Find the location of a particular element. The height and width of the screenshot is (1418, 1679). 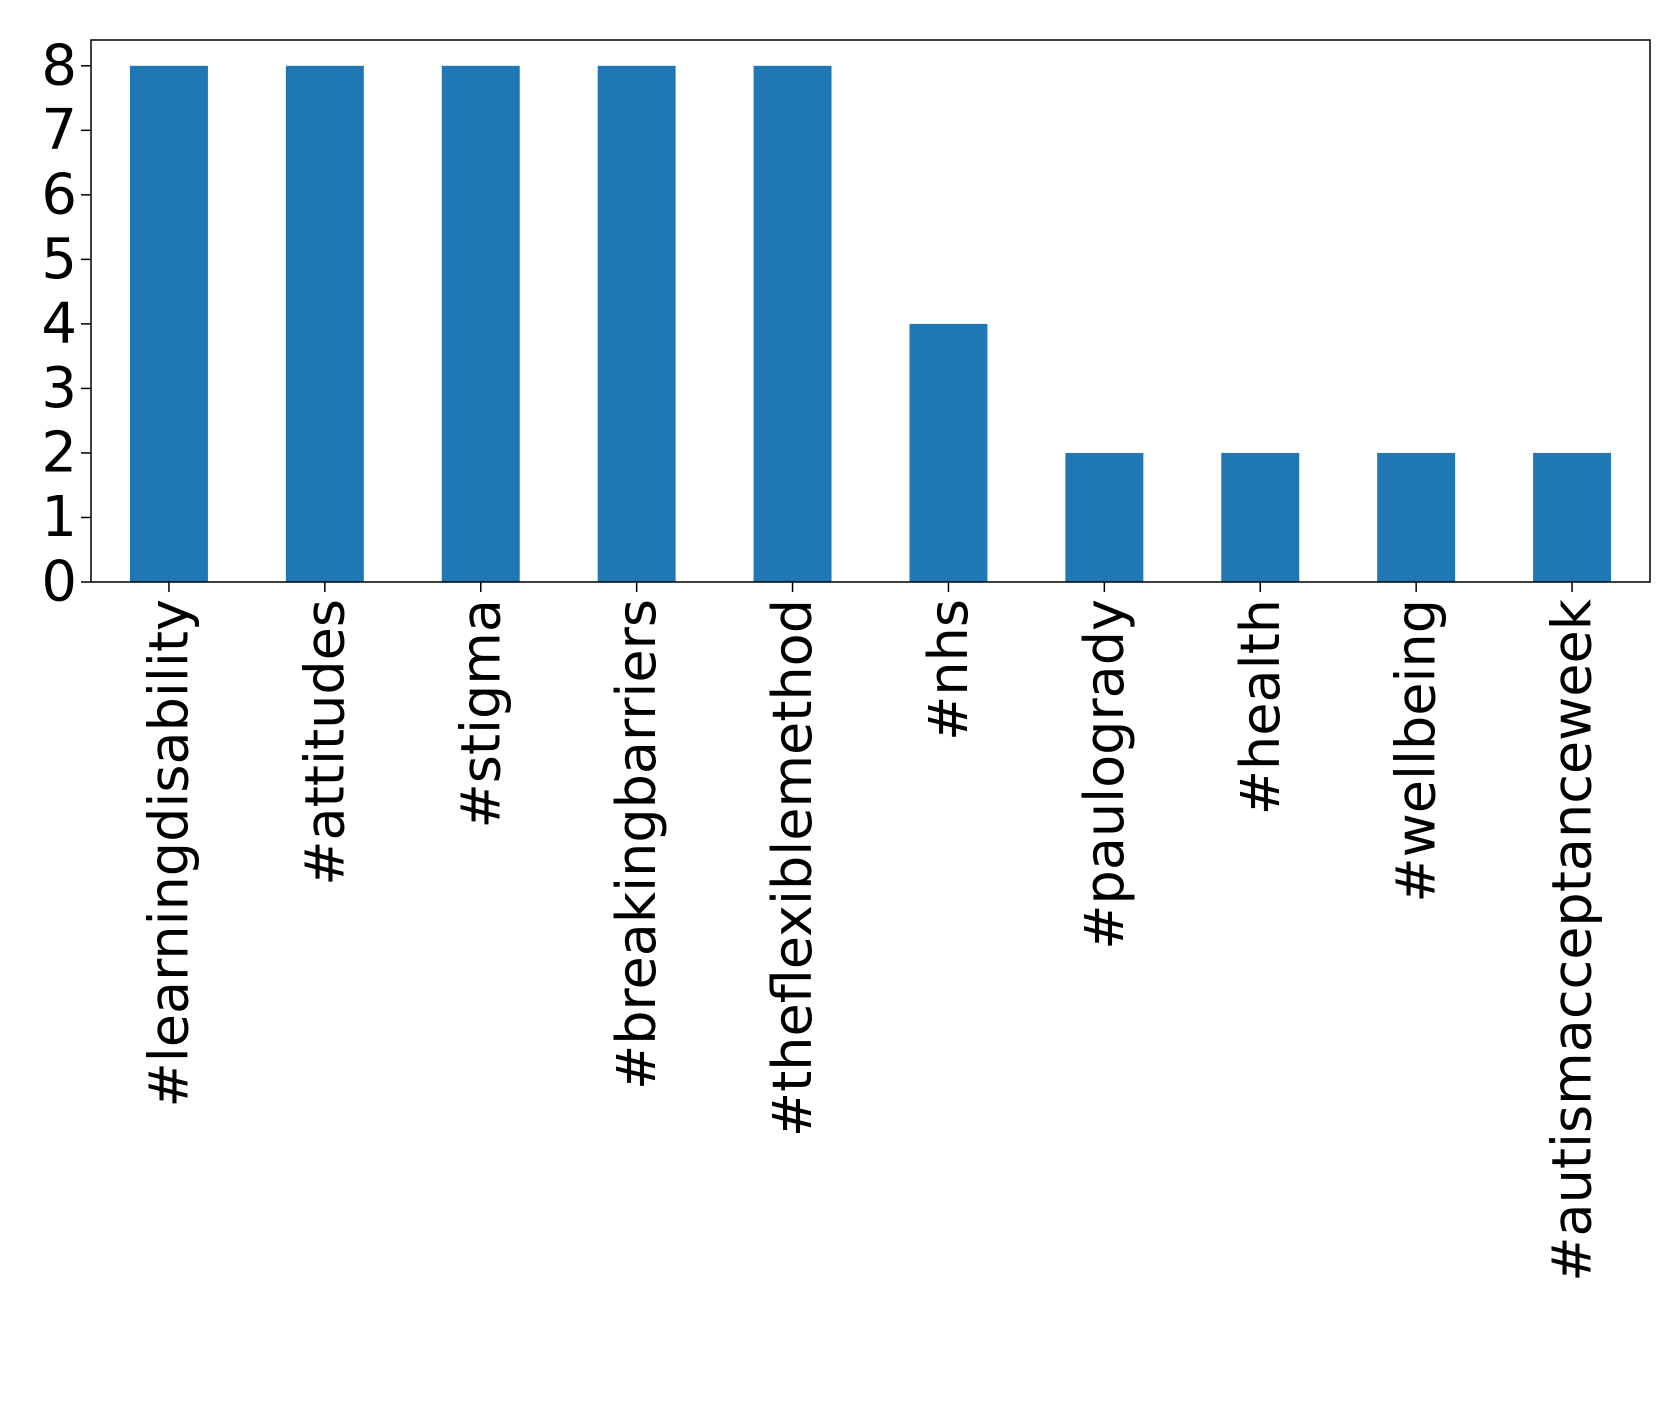

x-tick-label-5: #nhs is located at coordinates (948, 670).